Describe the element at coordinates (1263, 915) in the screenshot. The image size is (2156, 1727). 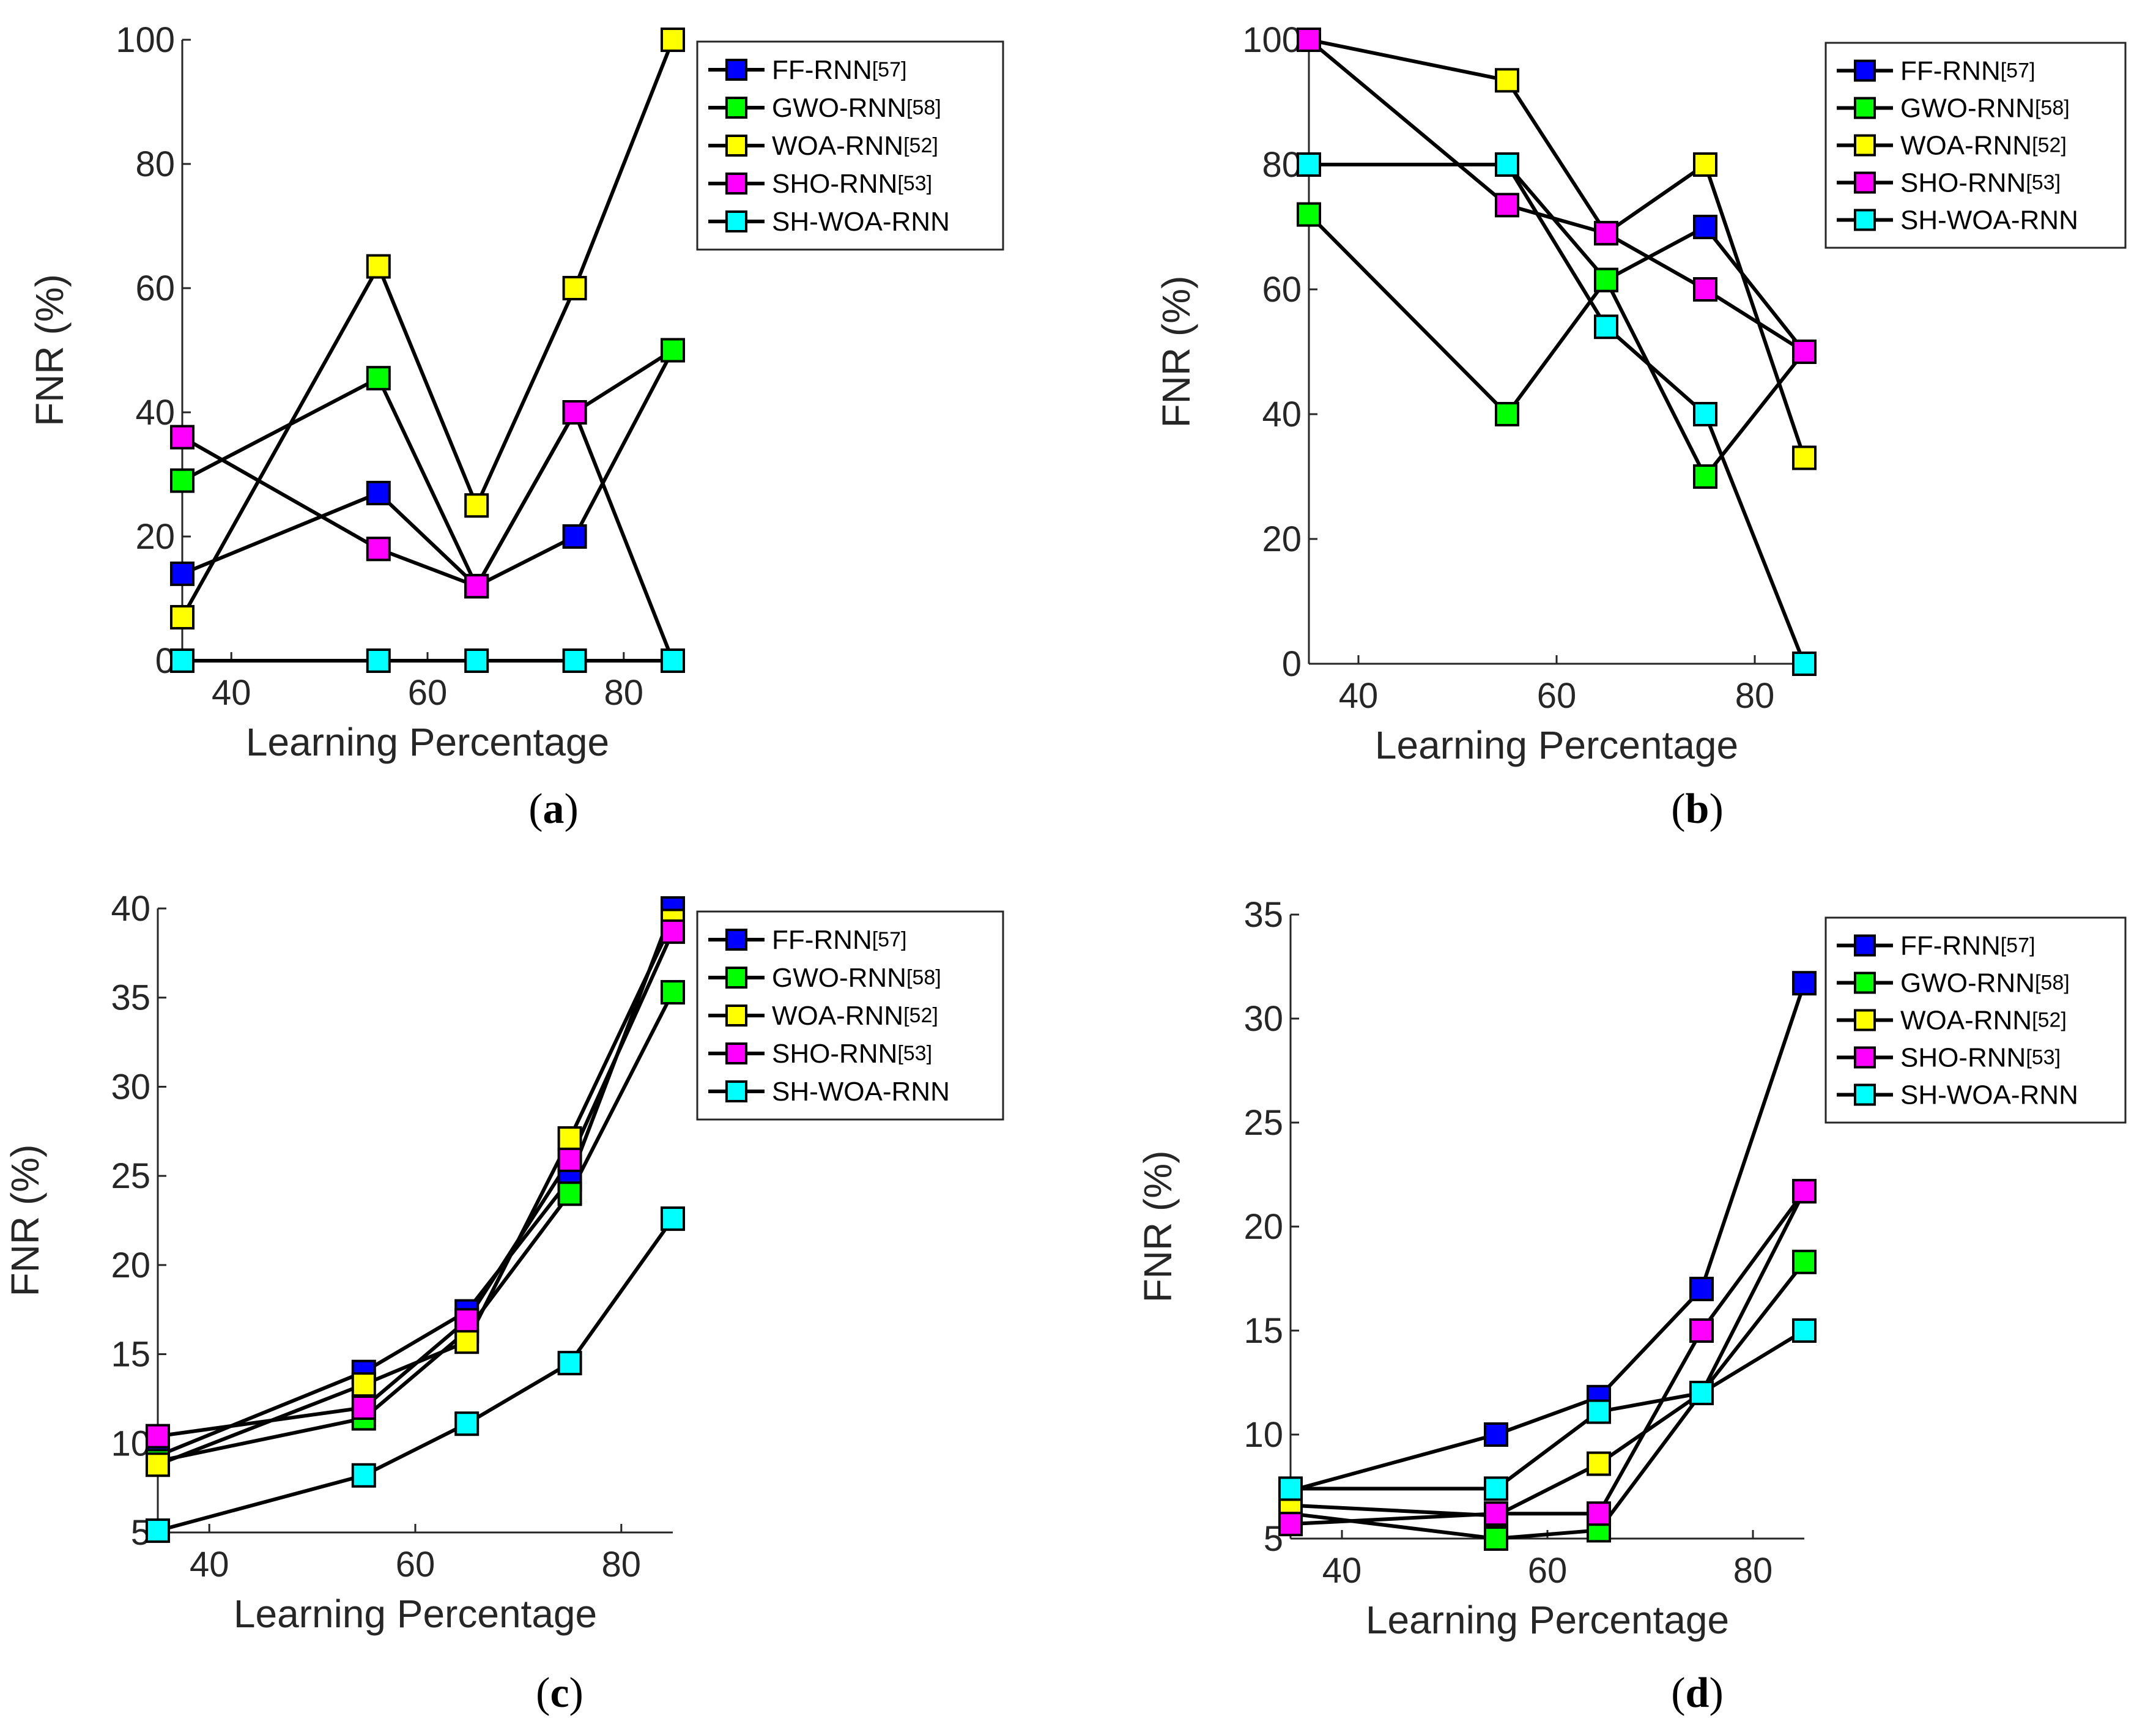
I see `y-tick-label: 35` at that location.